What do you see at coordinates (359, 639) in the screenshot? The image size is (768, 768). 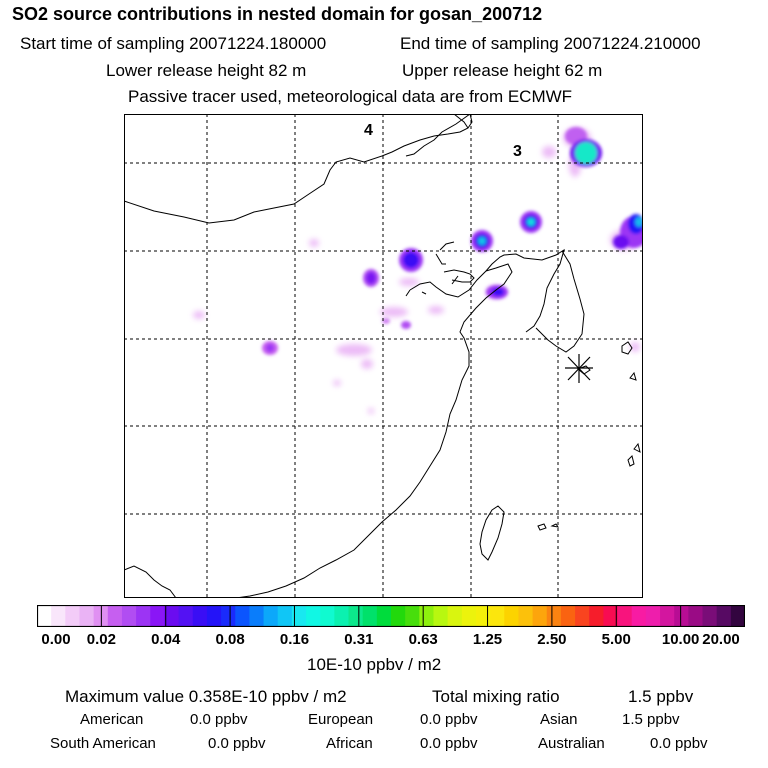 I see `colorbar-tick-label: 0.31` at bounding box center [359, 639].